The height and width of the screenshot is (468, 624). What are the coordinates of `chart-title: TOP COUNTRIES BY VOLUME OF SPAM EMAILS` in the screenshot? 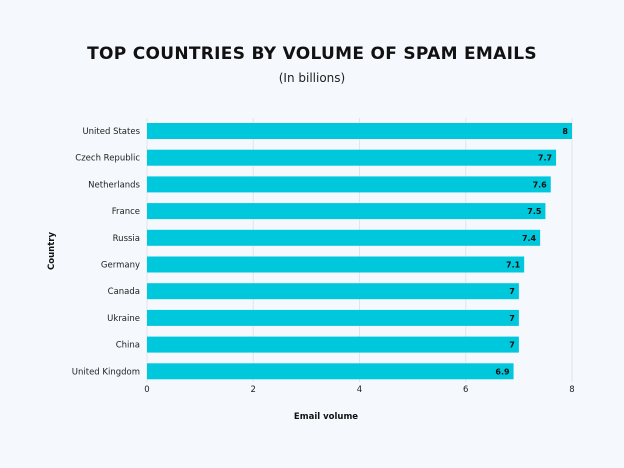 It's located at (312, 54).